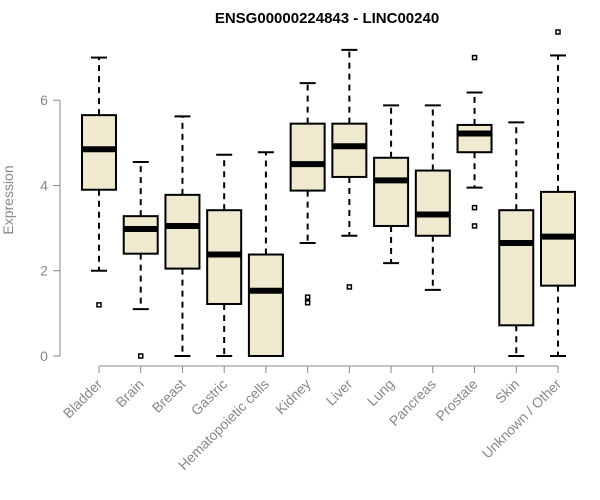 The height and width of the screenshot is (500, 600). What do you see at coordinates (558, 193) in the screenshot?
I see `box-unknown-other` at bounding box center [558, 193].